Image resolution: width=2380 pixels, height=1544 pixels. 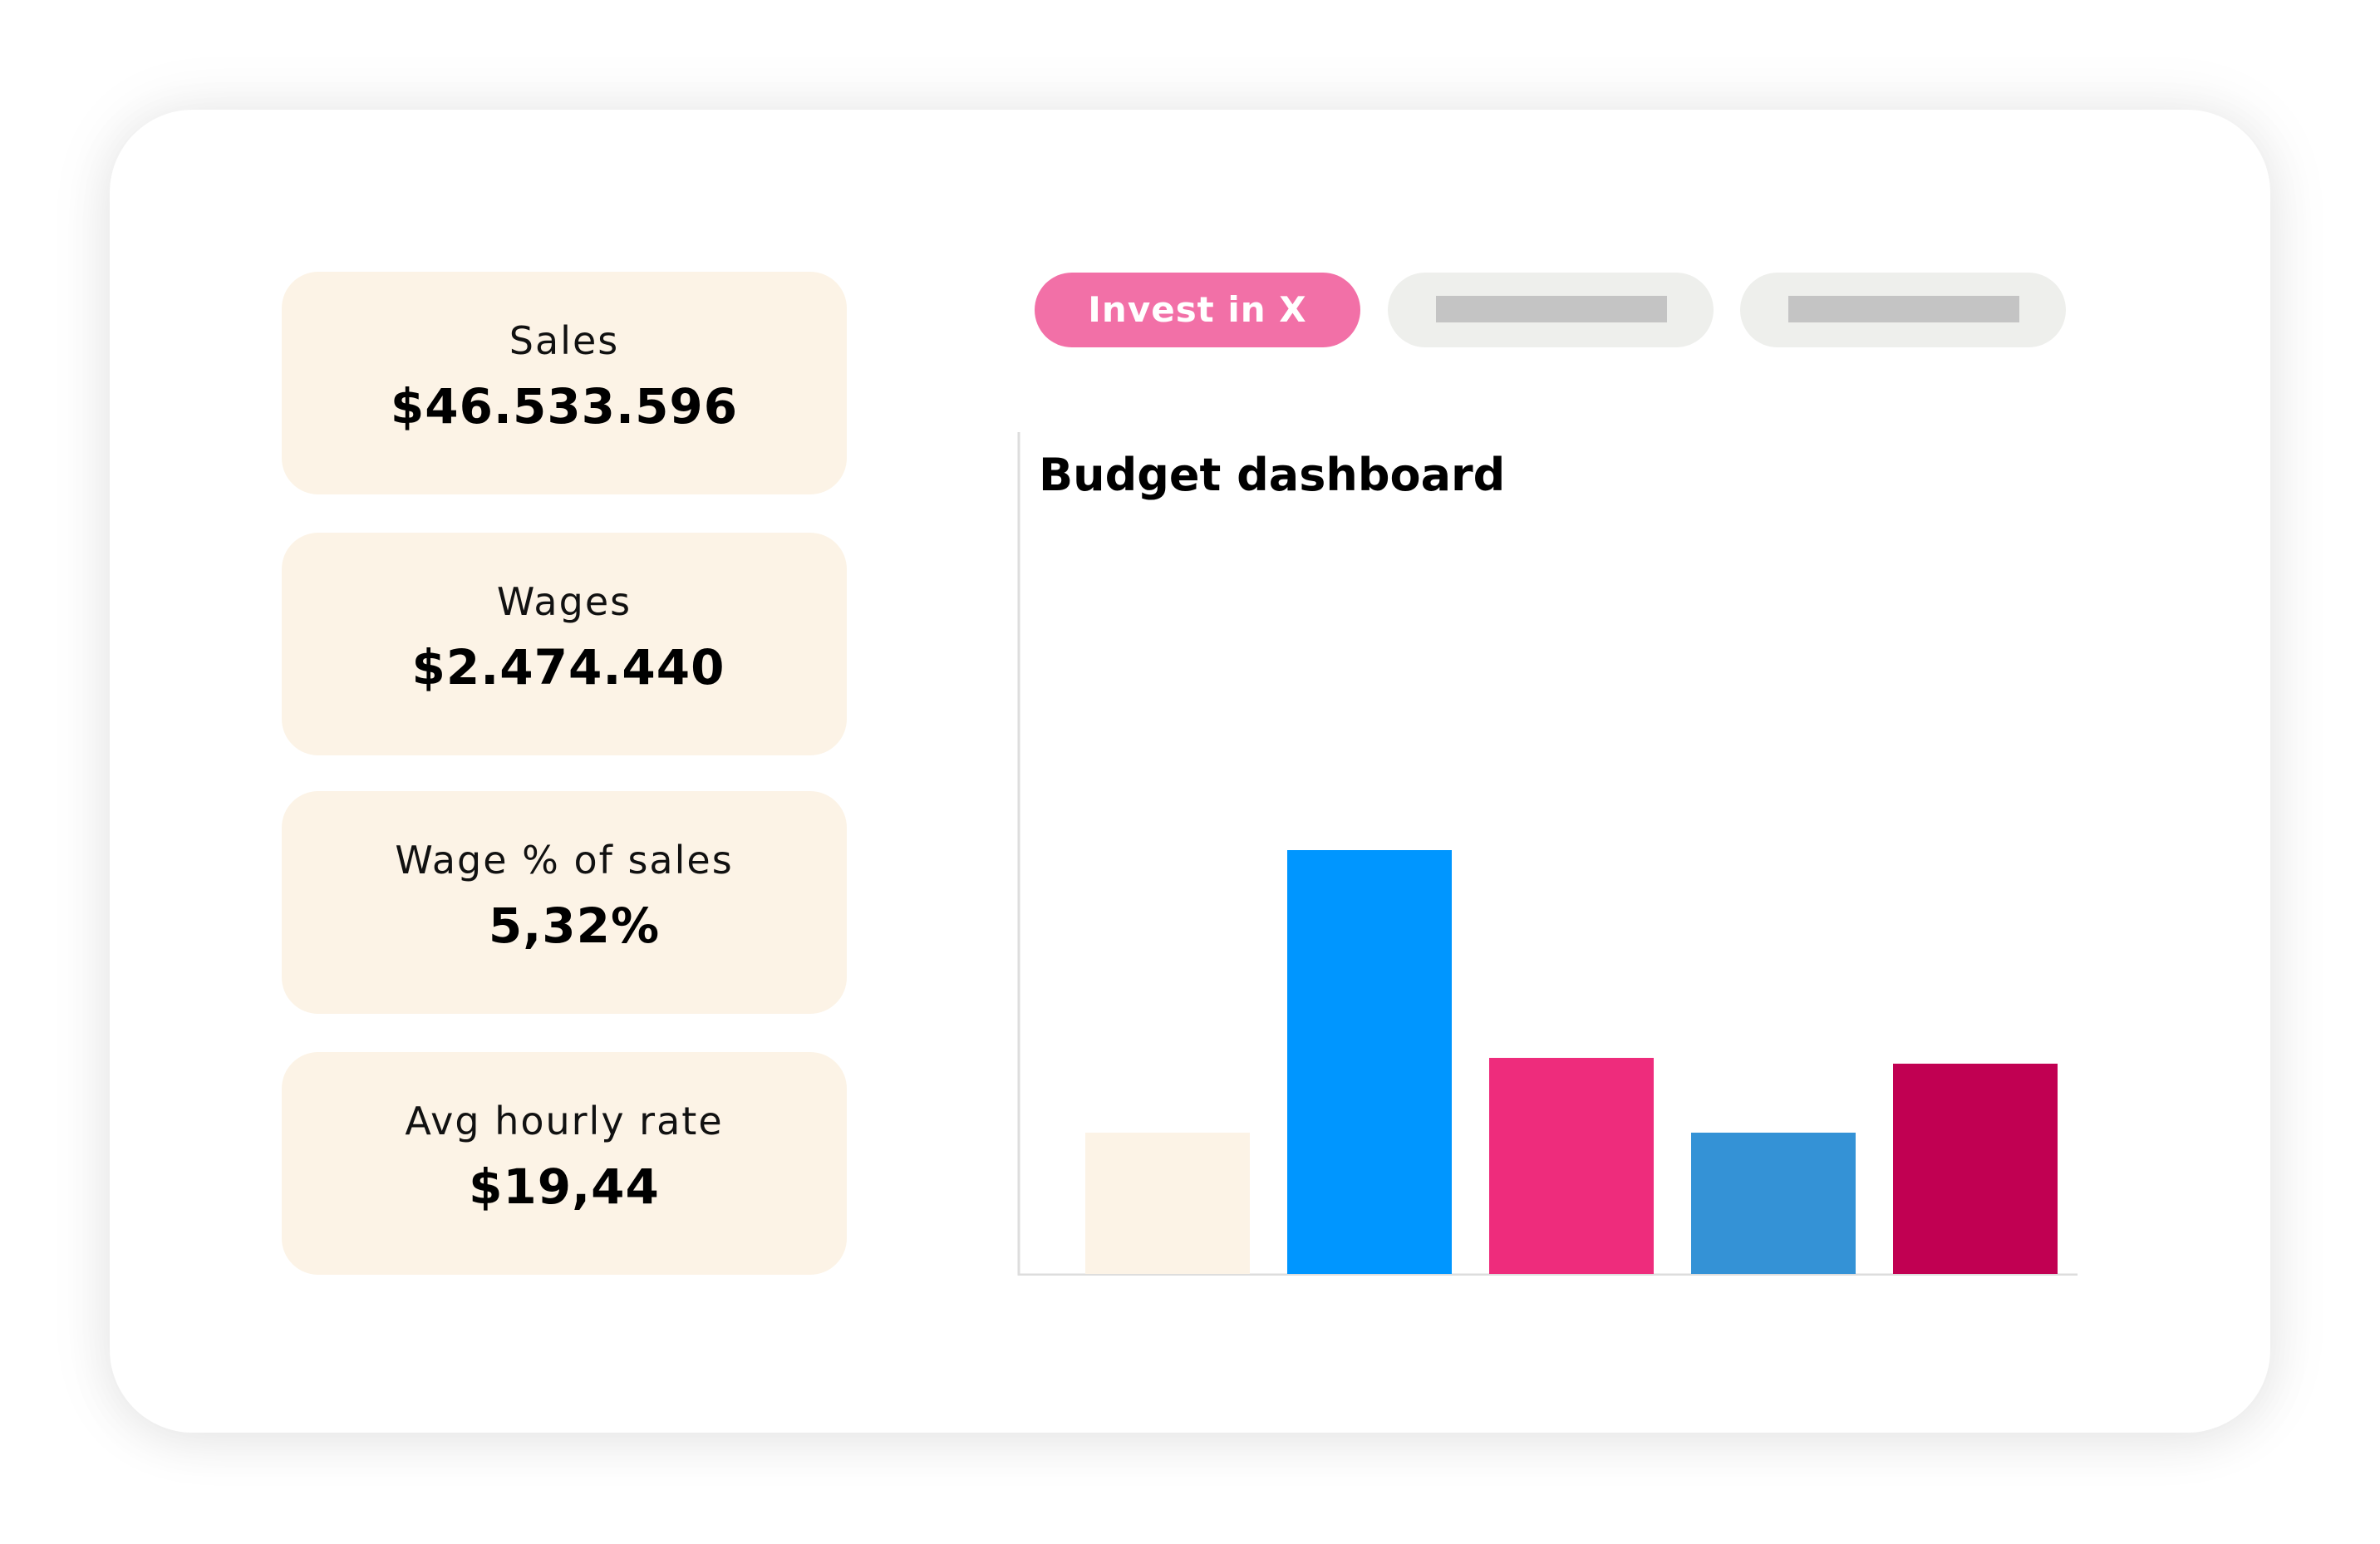 I want to click on metric-card-sales: Sales $46.533.596, so click(x=564, y=383).